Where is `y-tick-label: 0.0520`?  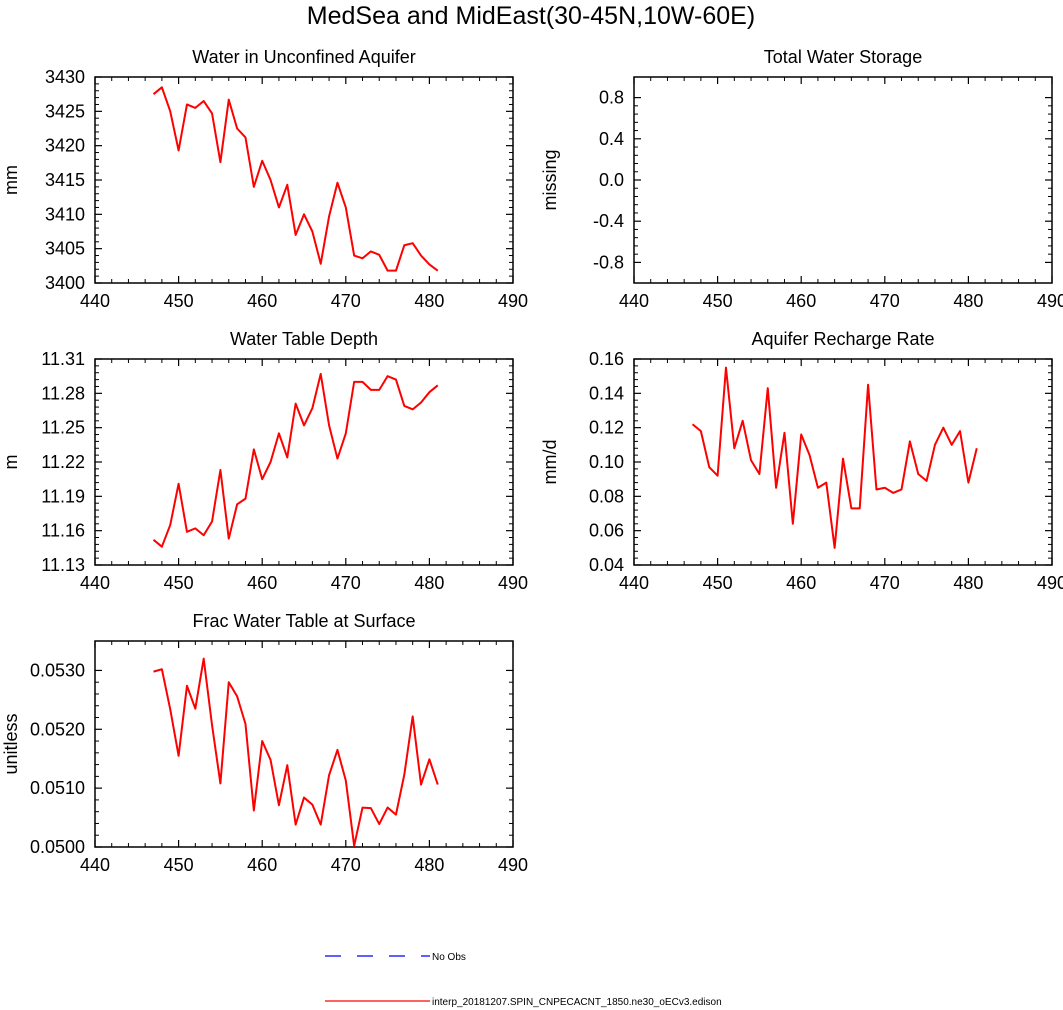 y-tick-label: 0.0520 is located at coordinates (57, 729).